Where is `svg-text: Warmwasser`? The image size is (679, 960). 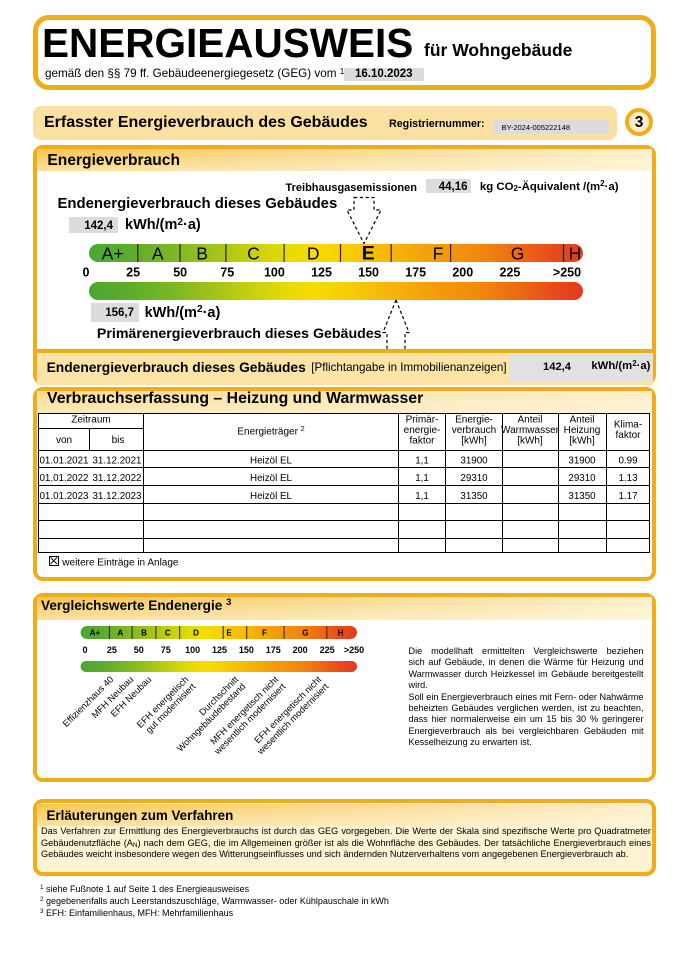 svg-text: Warmwasser is located at coordinates (530, 430).